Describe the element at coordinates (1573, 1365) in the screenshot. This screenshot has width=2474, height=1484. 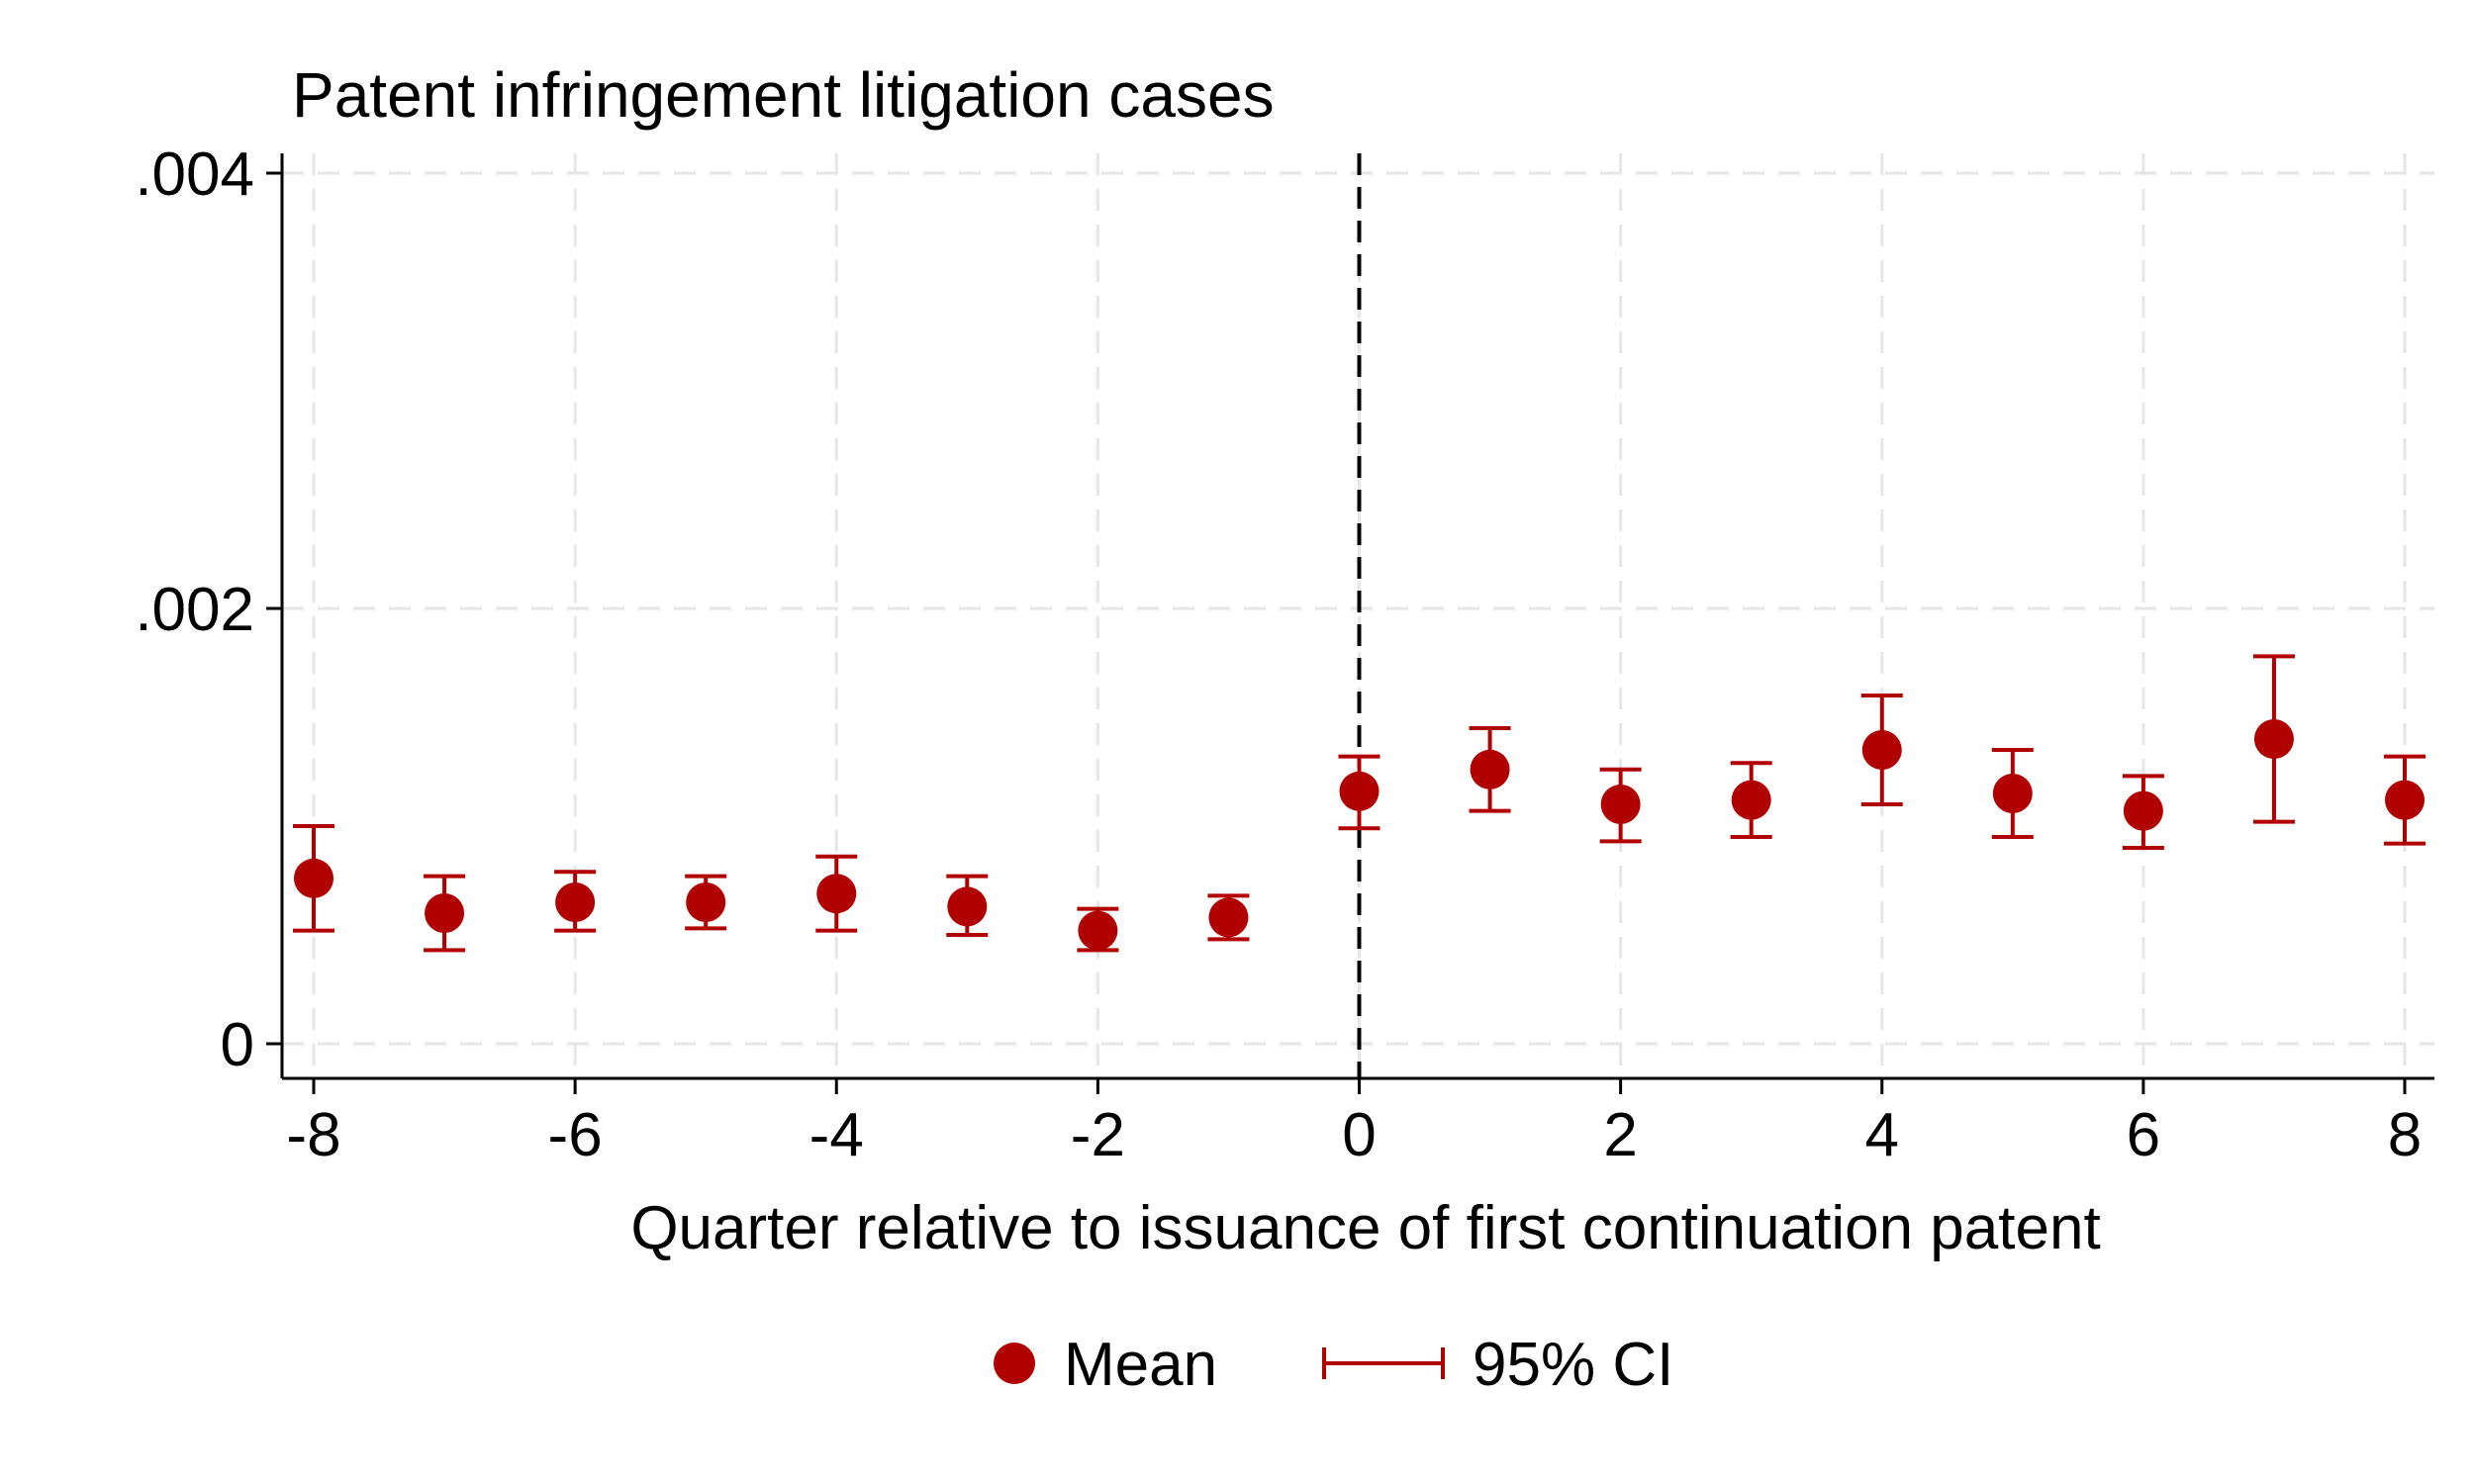
I see `legend-ci-label: 95% CI` at that location.